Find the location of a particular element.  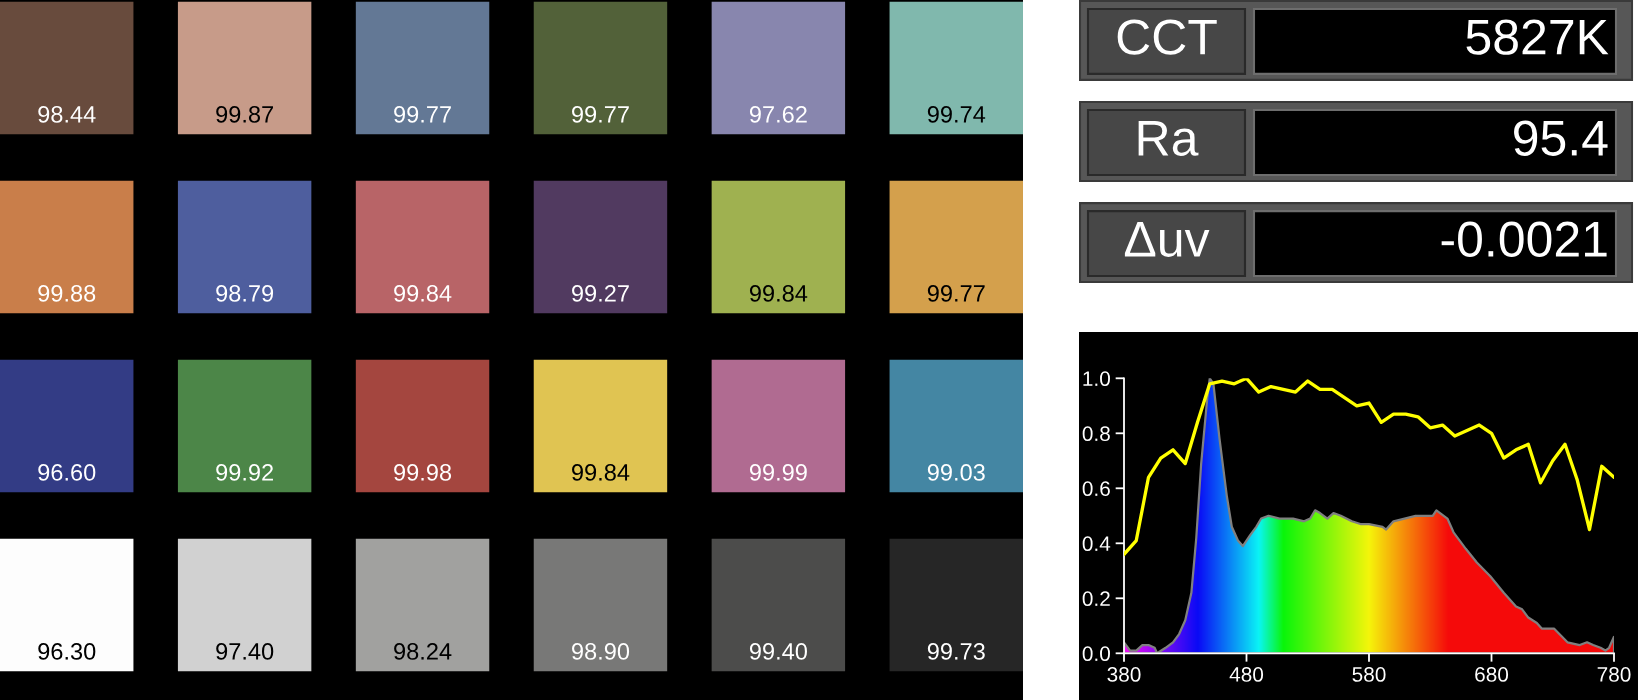

data-label: 98.90 is located at coordinates (601, 651).